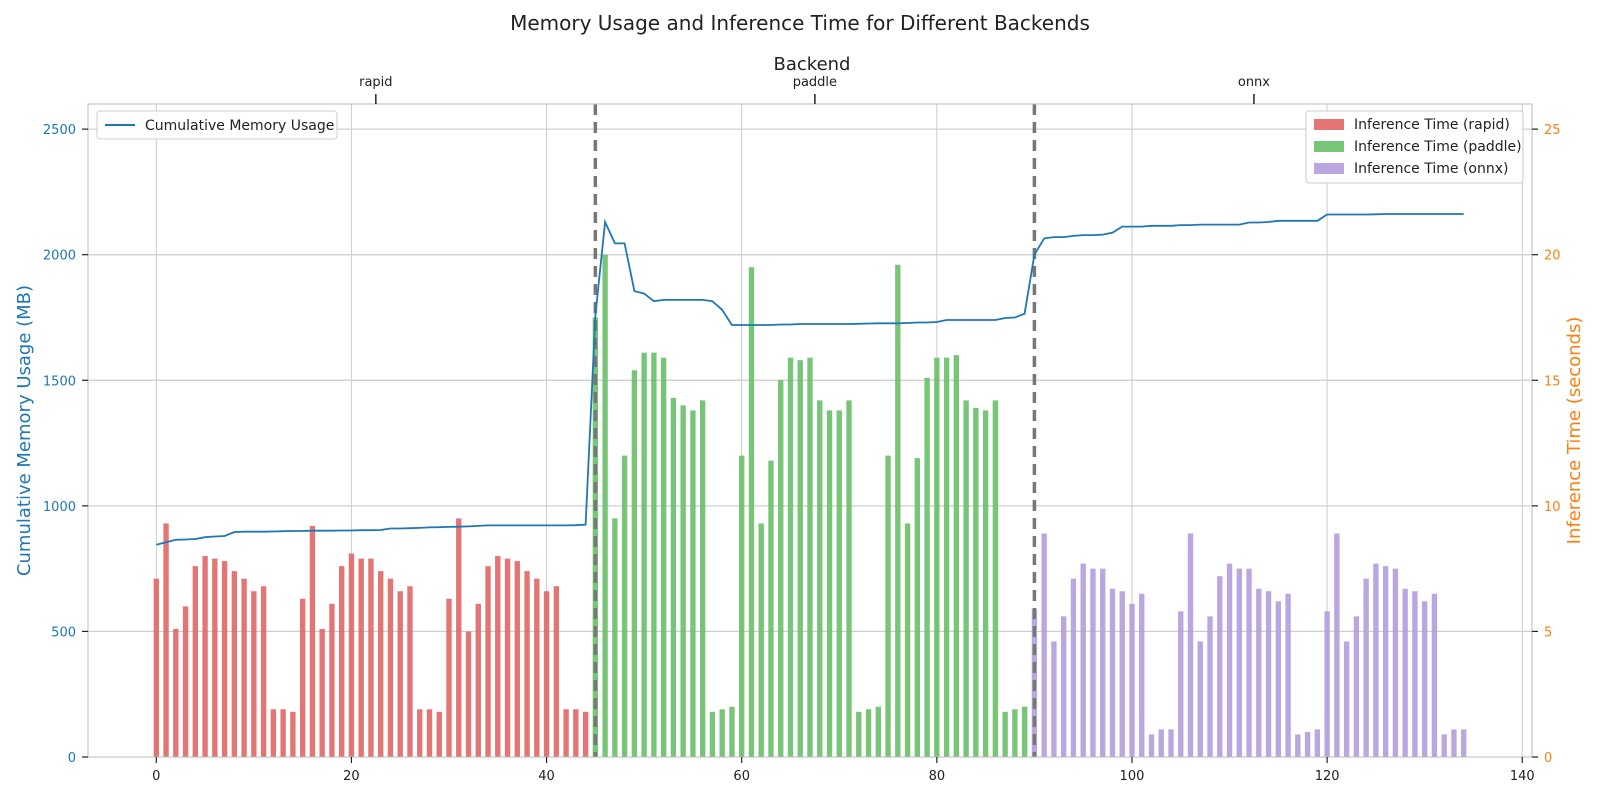  I want to click on top-axis-tick-label: onnx, so click(1254, 82).